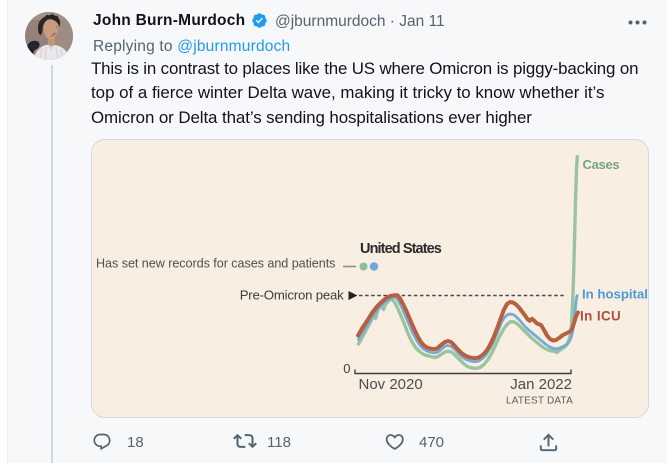 This screenshot has width=667, height=463. Describe the element at coordinates (539, 400) in the screenshot. I see `svg-text: LATEST DATA` at that location.